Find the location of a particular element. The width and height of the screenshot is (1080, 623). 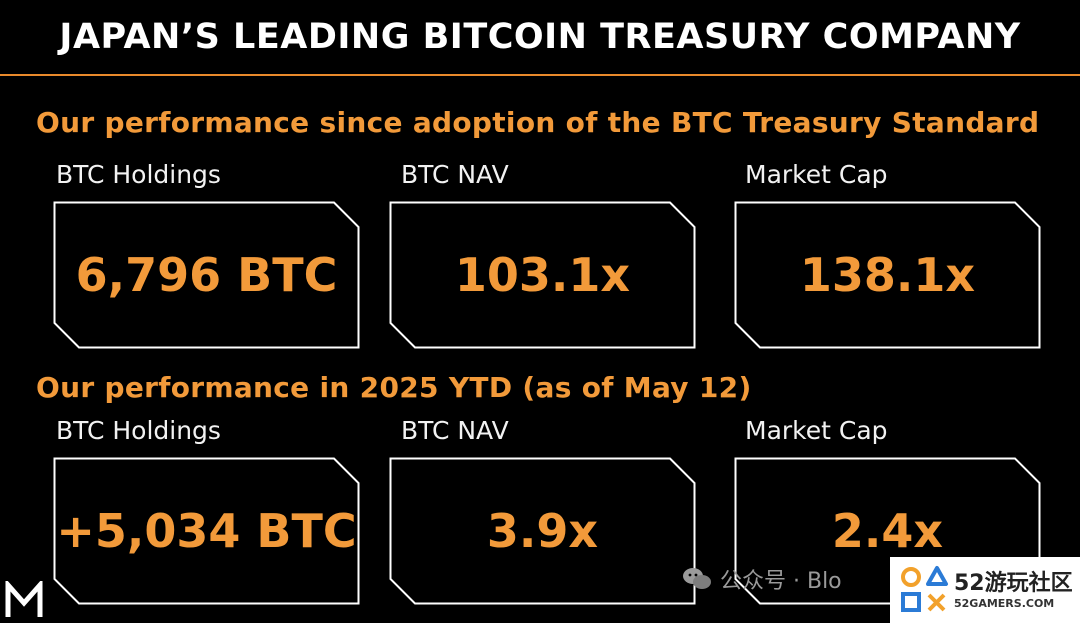

metric-value-btc-nav: 103.1x is located at coordinates (542, 275).